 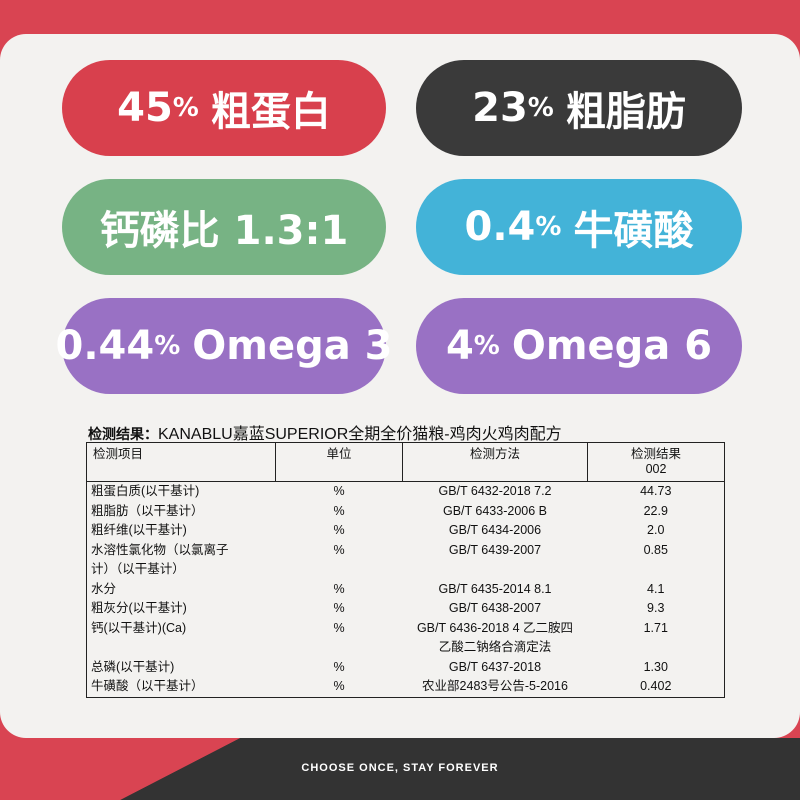 I want to click on cell-method: GB/T 6434-2006, so click(x=495, y=530).